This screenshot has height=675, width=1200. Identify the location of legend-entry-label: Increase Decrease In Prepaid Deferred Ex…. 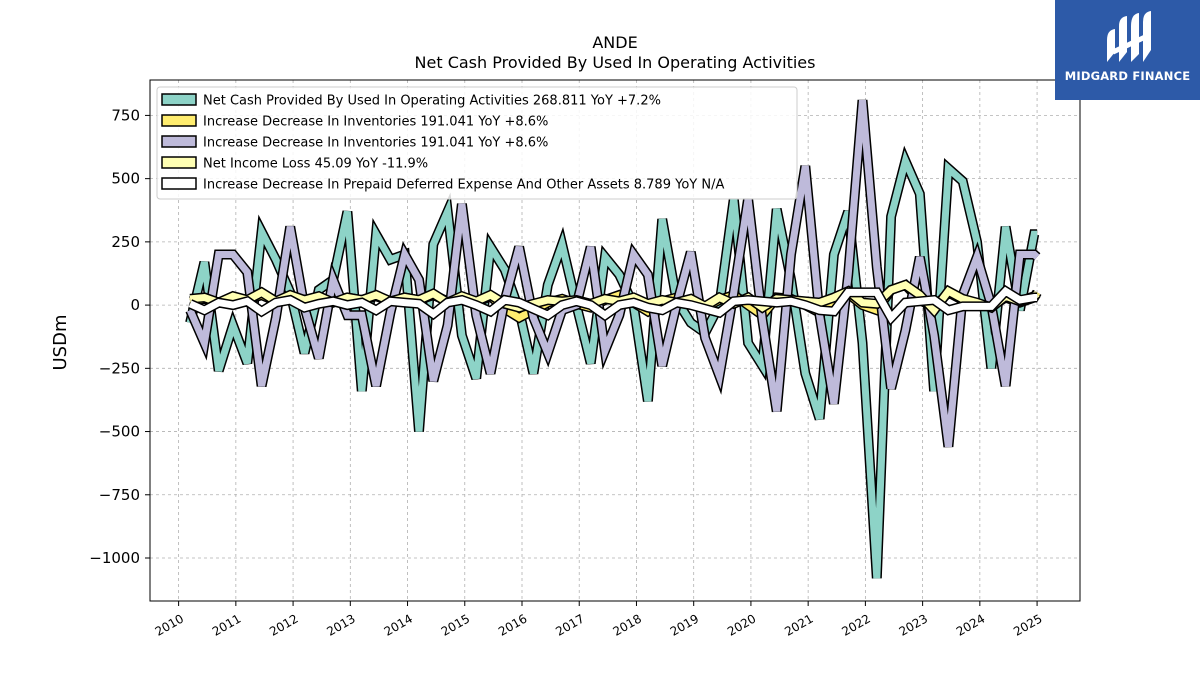
(463, 185).